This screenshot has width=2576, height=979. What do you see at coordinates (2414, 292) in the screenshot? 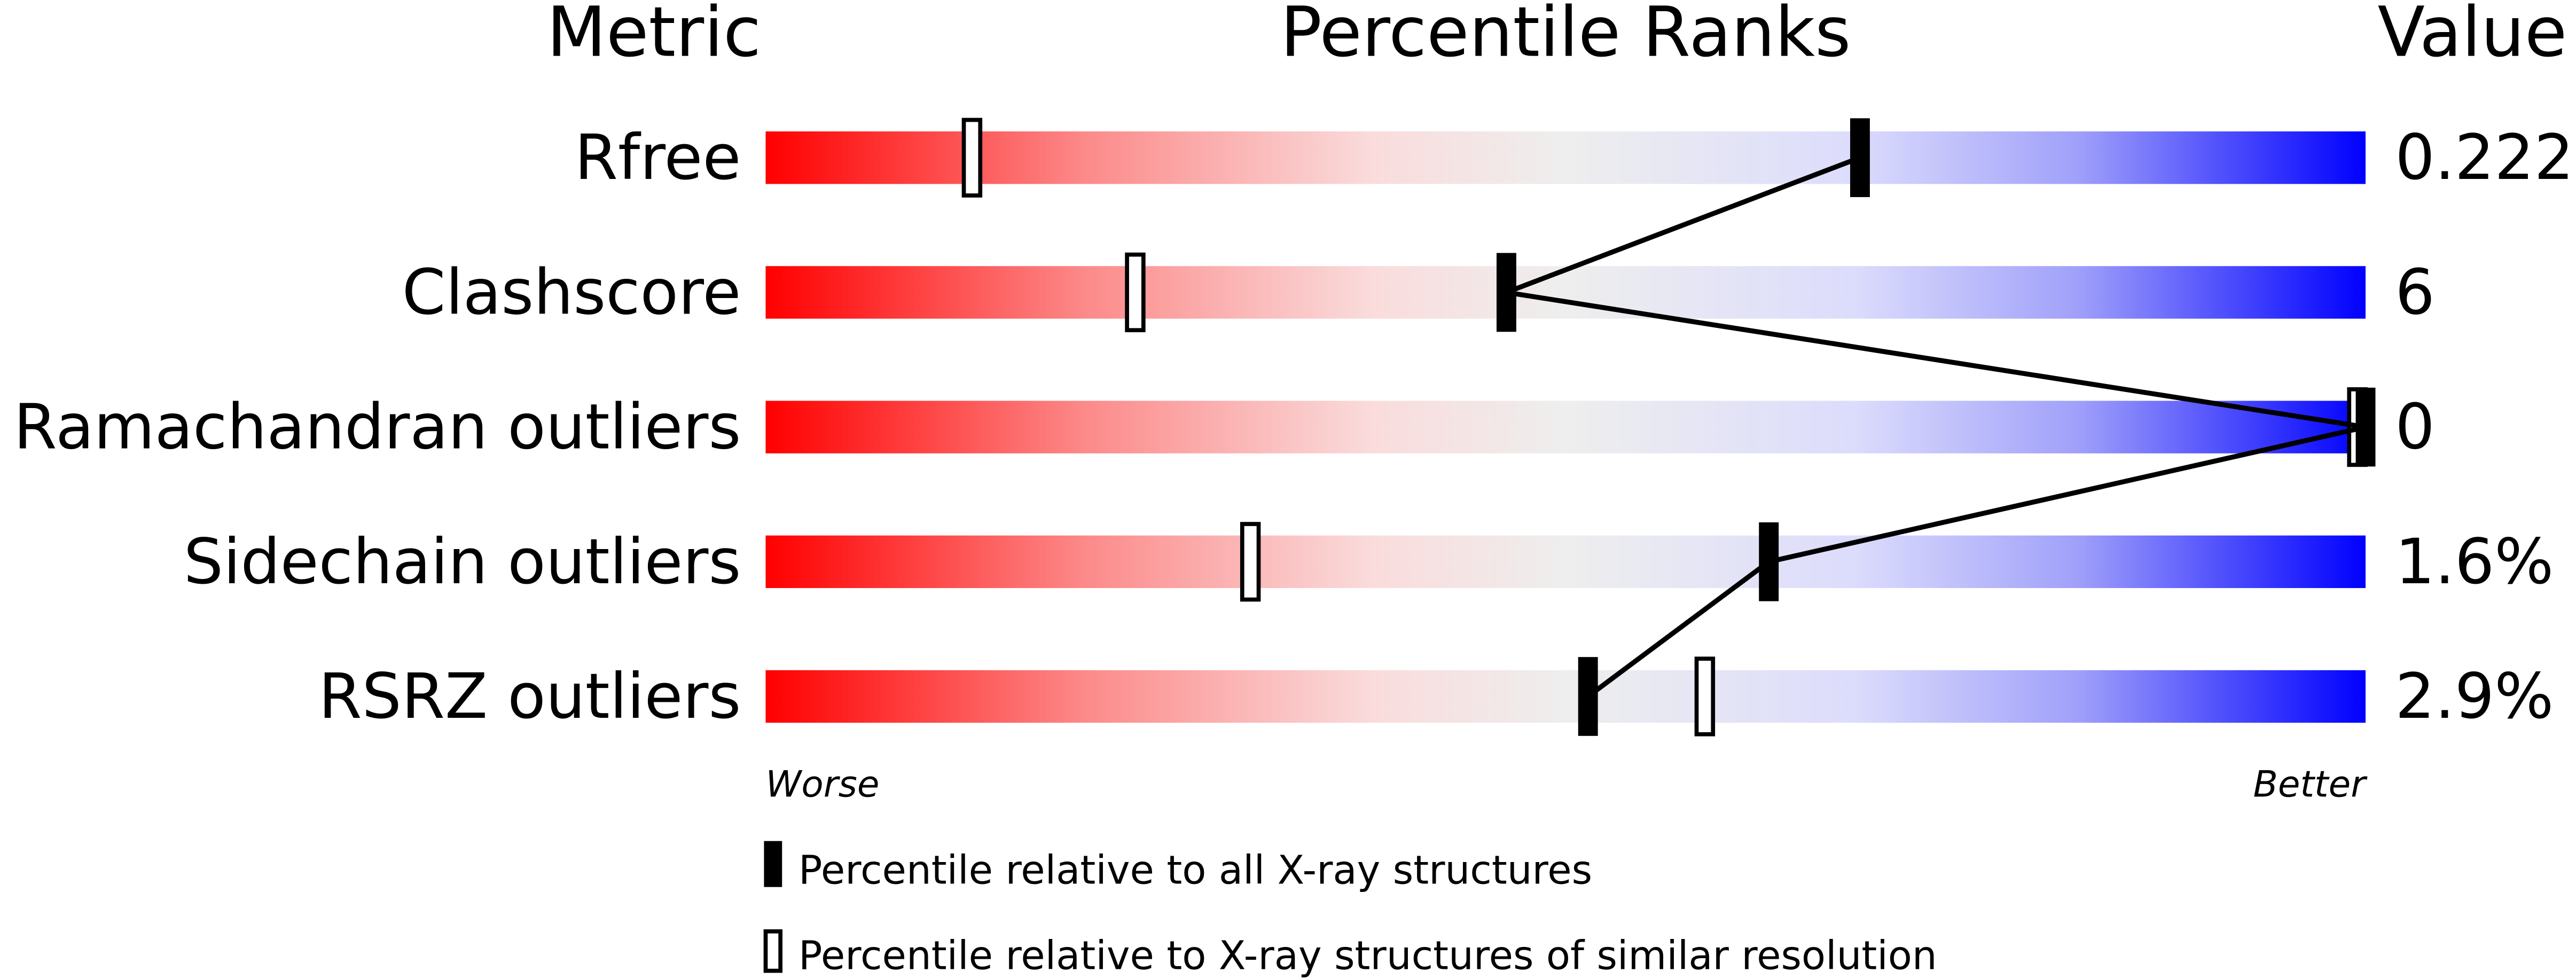
I see `metric-value: 6` at bounding box center [2414, 292].